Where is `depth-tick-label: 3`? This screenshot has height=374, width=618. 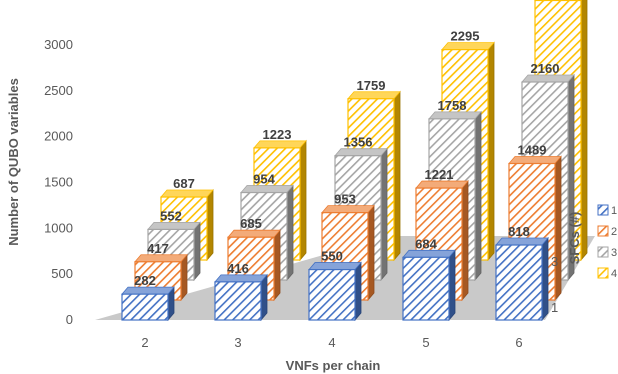
depth-tick-label: 3 is located at coordinates (554, 261).